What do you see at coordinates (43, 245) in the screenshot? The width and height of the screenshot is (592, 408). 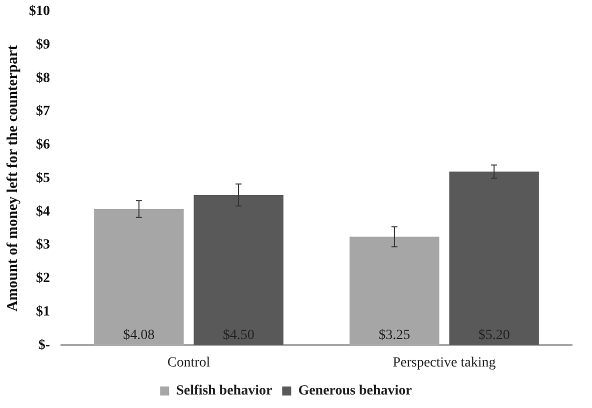 I see `y-tick-label: $3` at bounding box center [43, 245].